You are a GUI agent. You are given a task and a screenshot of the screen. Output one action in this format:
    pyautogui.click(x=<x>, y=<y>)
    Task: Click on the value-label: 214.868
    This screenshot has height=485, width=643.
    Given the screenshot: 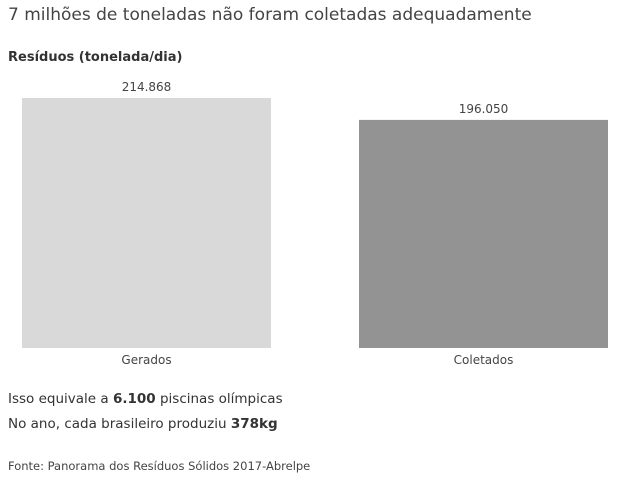 What is the action you would take?
    pyautogui.click(x=147, y=87)
    